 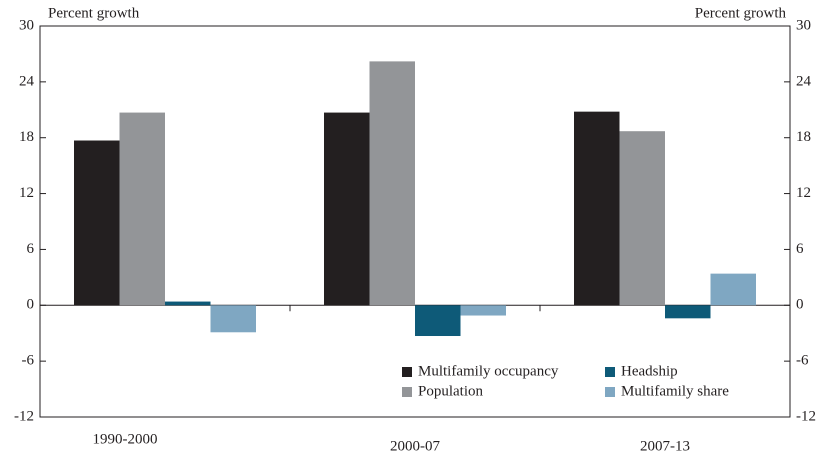 I want to click on y-tick-label: -6, so click(x=28, y=361).